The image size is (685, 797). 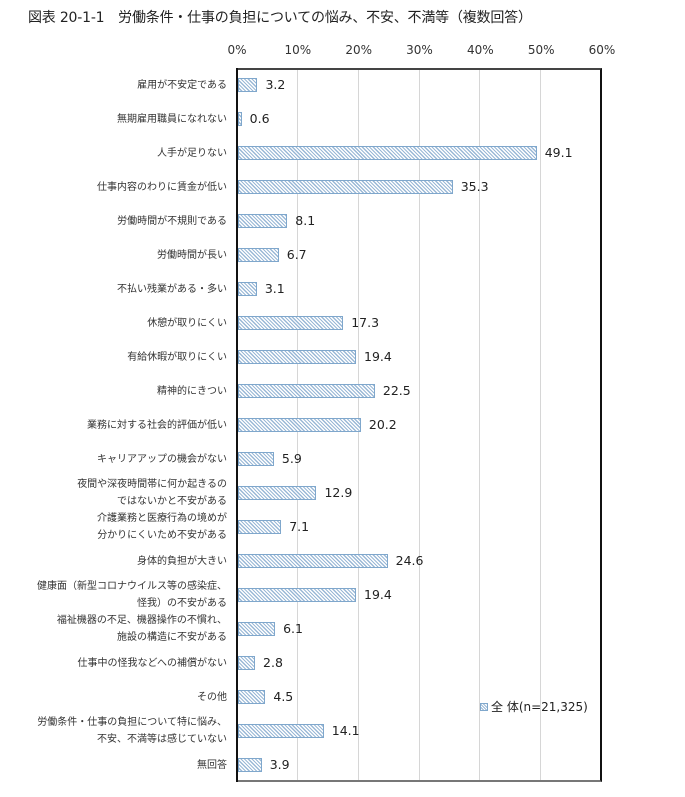 I want to click on chart-title: 図表 20-1-1 労働条件・仕事の負担についての悩み、不安、不満等（複数回答）, so click(x=280, y=18).